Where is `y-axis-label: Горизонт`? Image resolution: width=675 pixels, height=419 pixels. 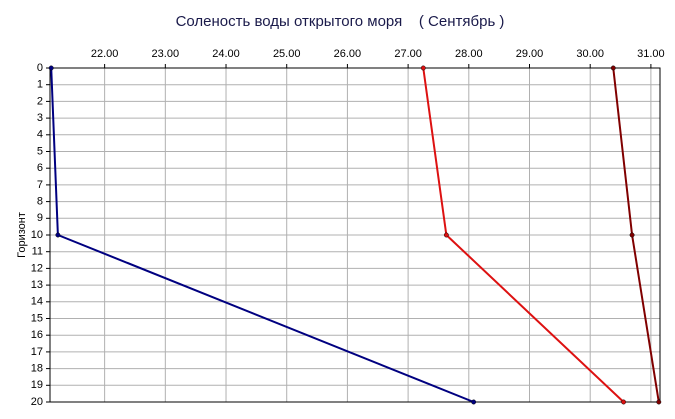
y-axis-label: Горизонт is located at coordinates (22, 235).